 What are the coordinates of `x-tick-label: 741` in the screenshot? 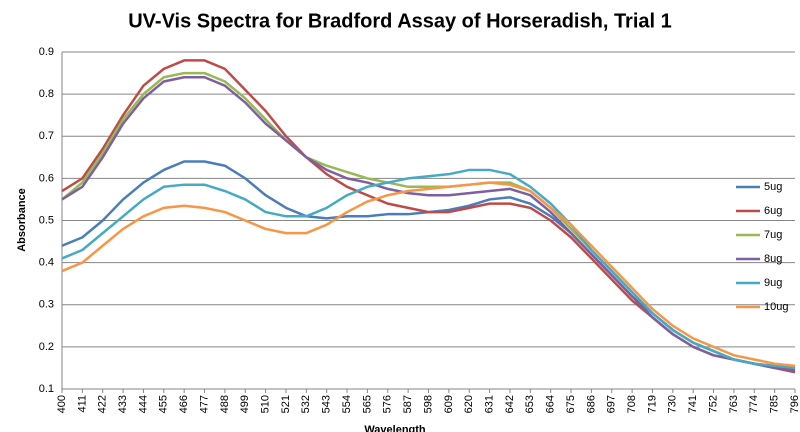 It's located at (693, 404).